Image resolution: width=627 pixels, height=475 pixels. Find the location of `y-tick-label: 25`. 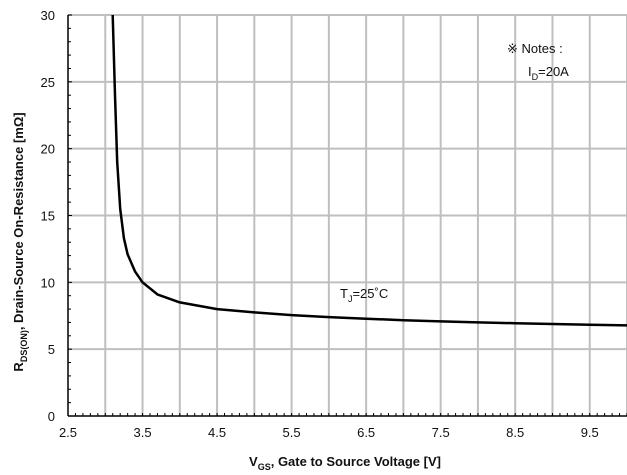

y-tick-label: 25 is located at coordinates (48, 82).